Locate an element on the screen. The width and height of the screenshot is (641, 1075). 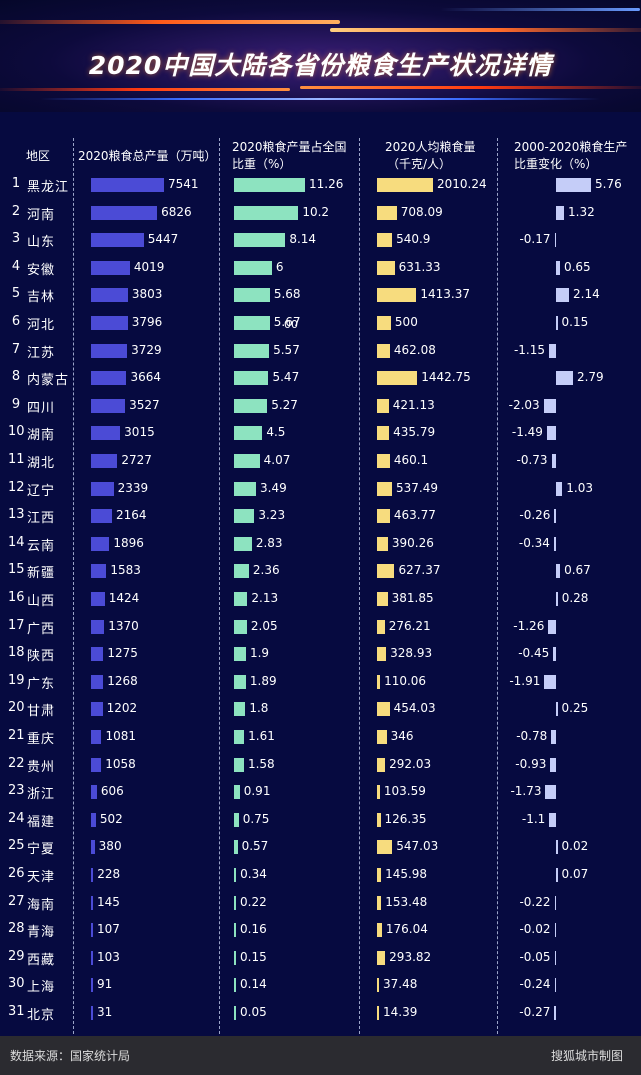
table-row: 24 福建 502 0.75 126.35 -1.1 is located at coordinates (320, 820).